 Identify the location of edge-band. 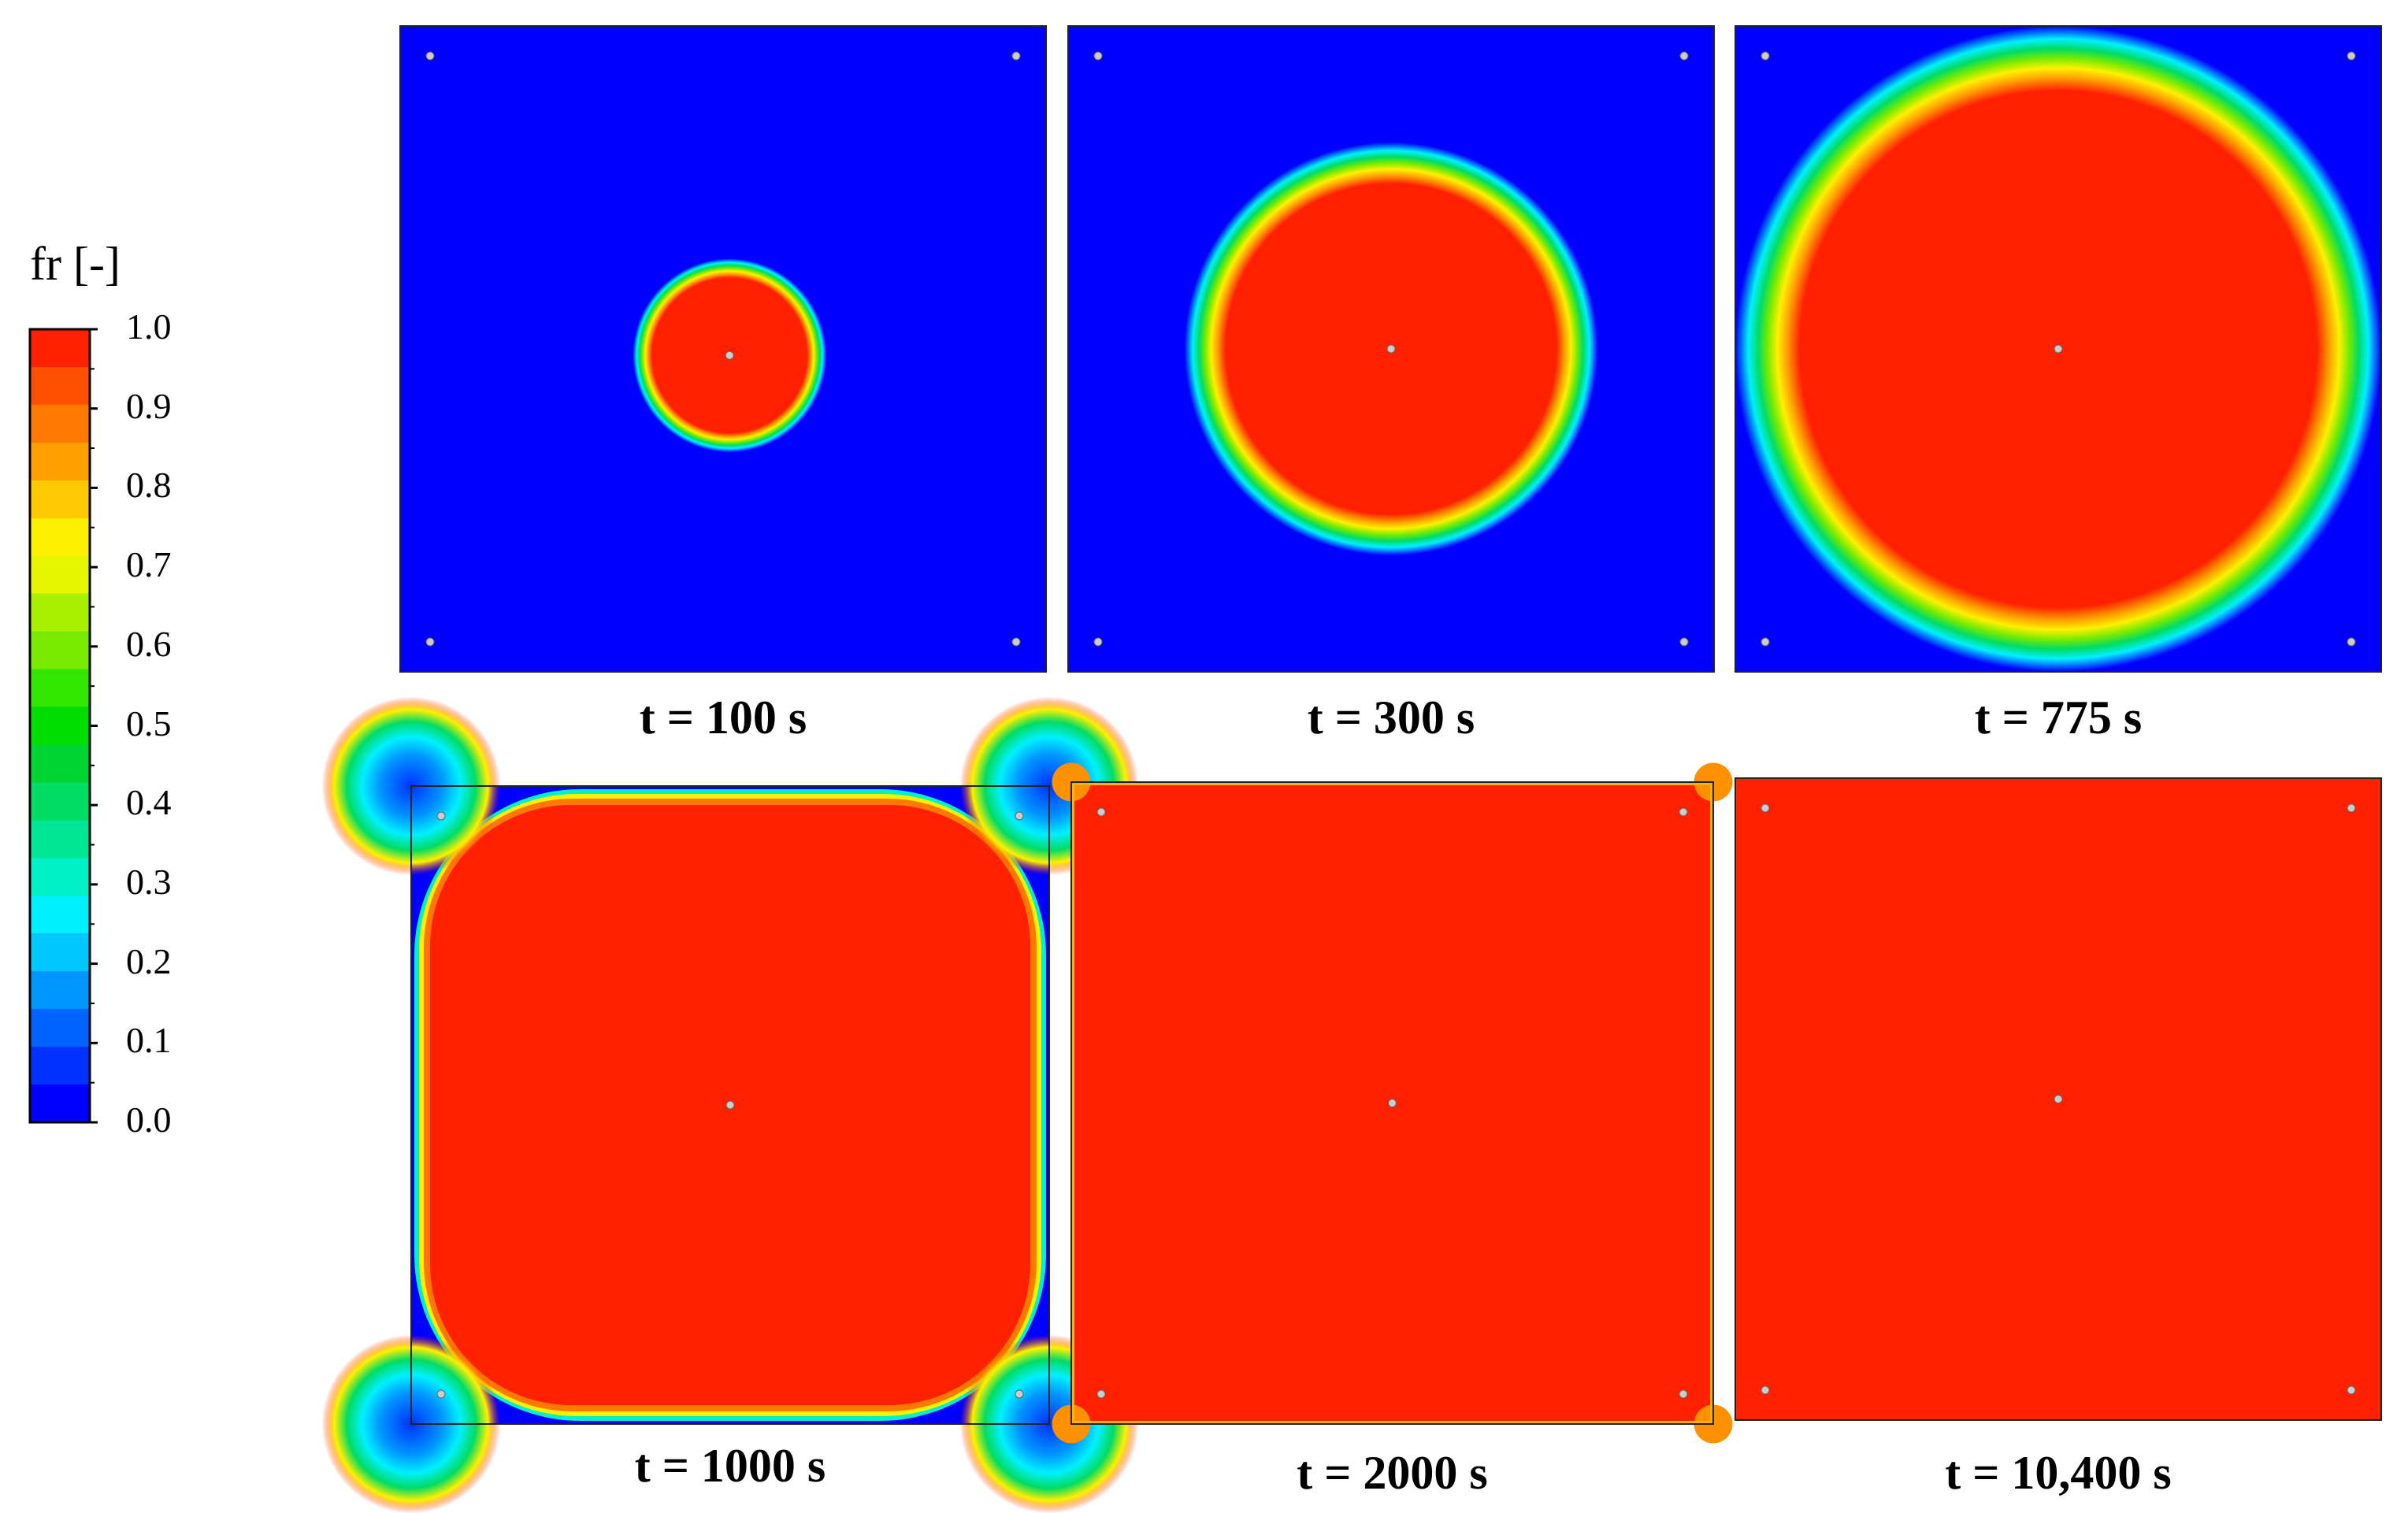
(1392, 1103).